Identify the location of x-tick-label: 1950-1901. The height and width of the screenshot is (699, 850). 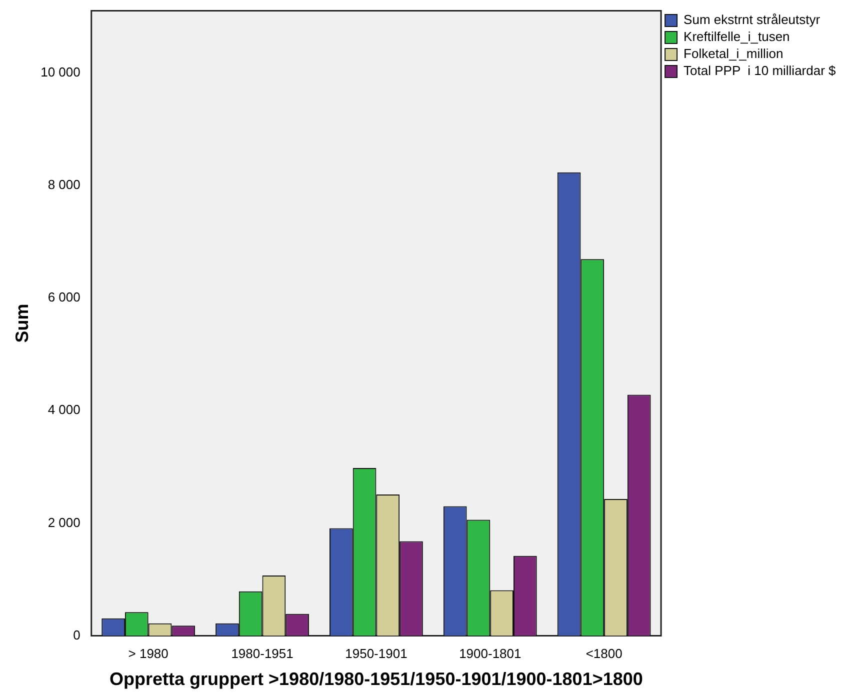
(376, 654).